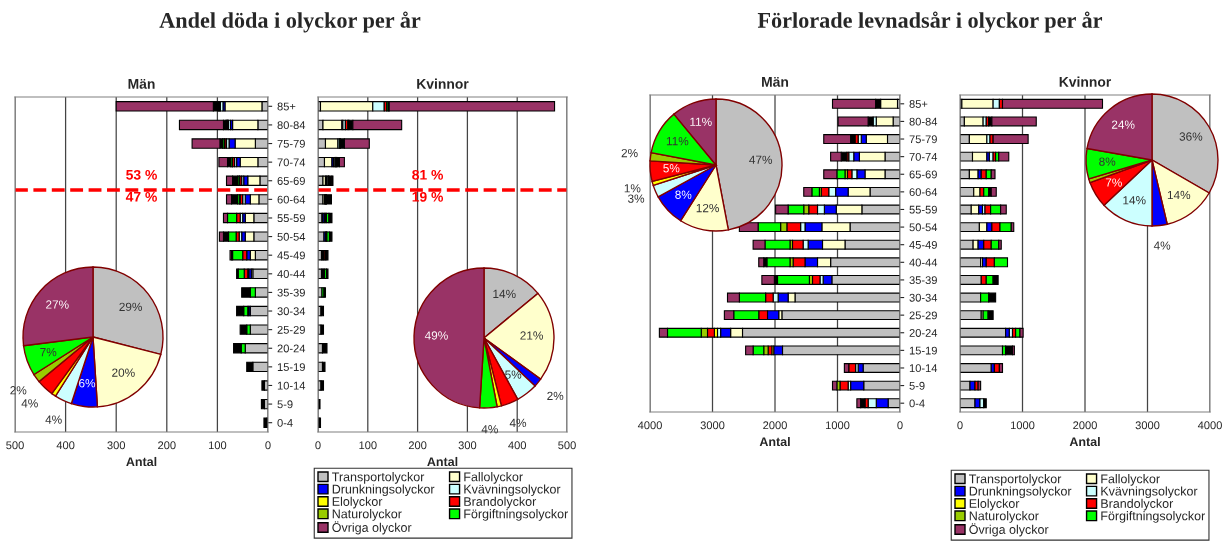 The width and height of the screenshot is (1226, 541). I want to click on y-tick-label: 70-74, so click(291, 162).